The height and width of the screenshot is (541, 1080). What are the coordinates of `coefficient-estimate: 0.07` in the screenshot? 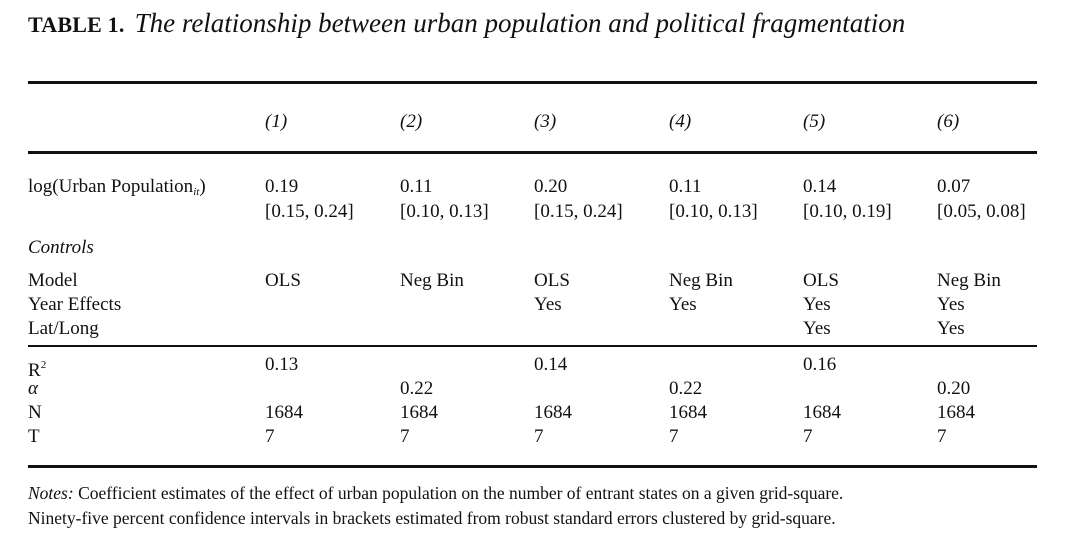 It's located at (954, 186).